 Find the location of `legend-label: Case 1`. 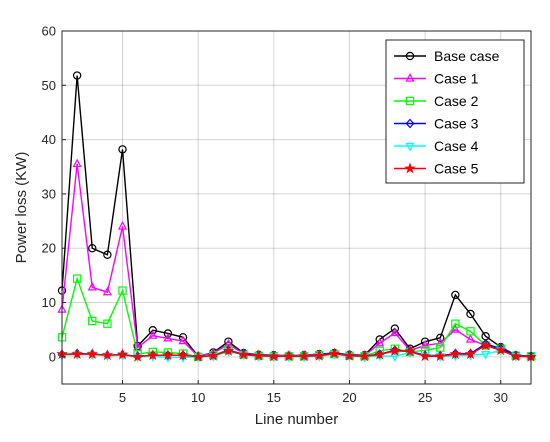

legend-label: Case 1 is located at coordinates (456, 79).